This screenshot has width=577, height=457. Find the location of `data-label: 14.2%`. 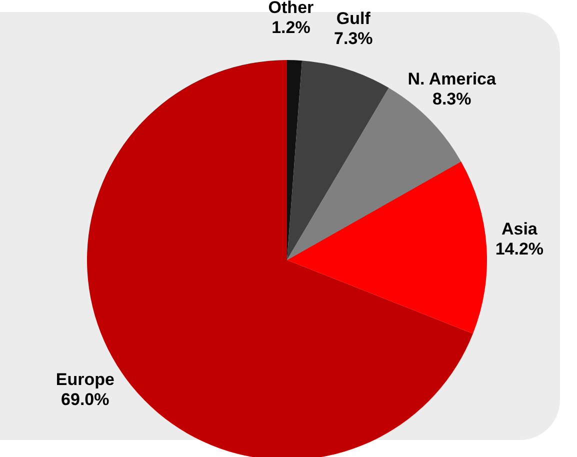

data-label: 14.2% is located at coordinates (519, 249).